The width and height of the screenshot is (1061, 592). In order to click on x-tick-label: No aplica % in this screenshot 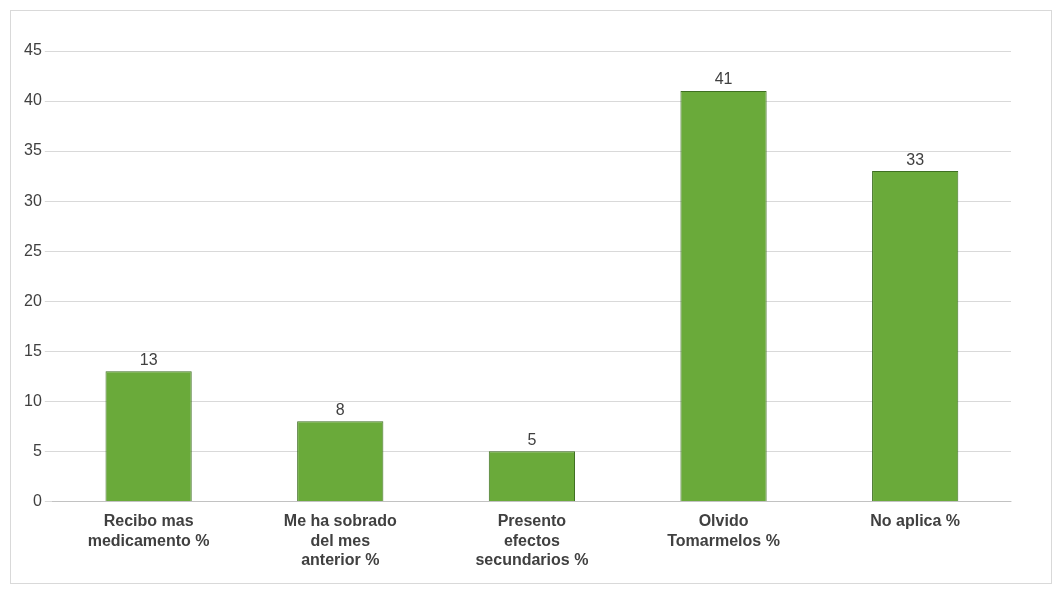, I will do `click(915, 521)`.